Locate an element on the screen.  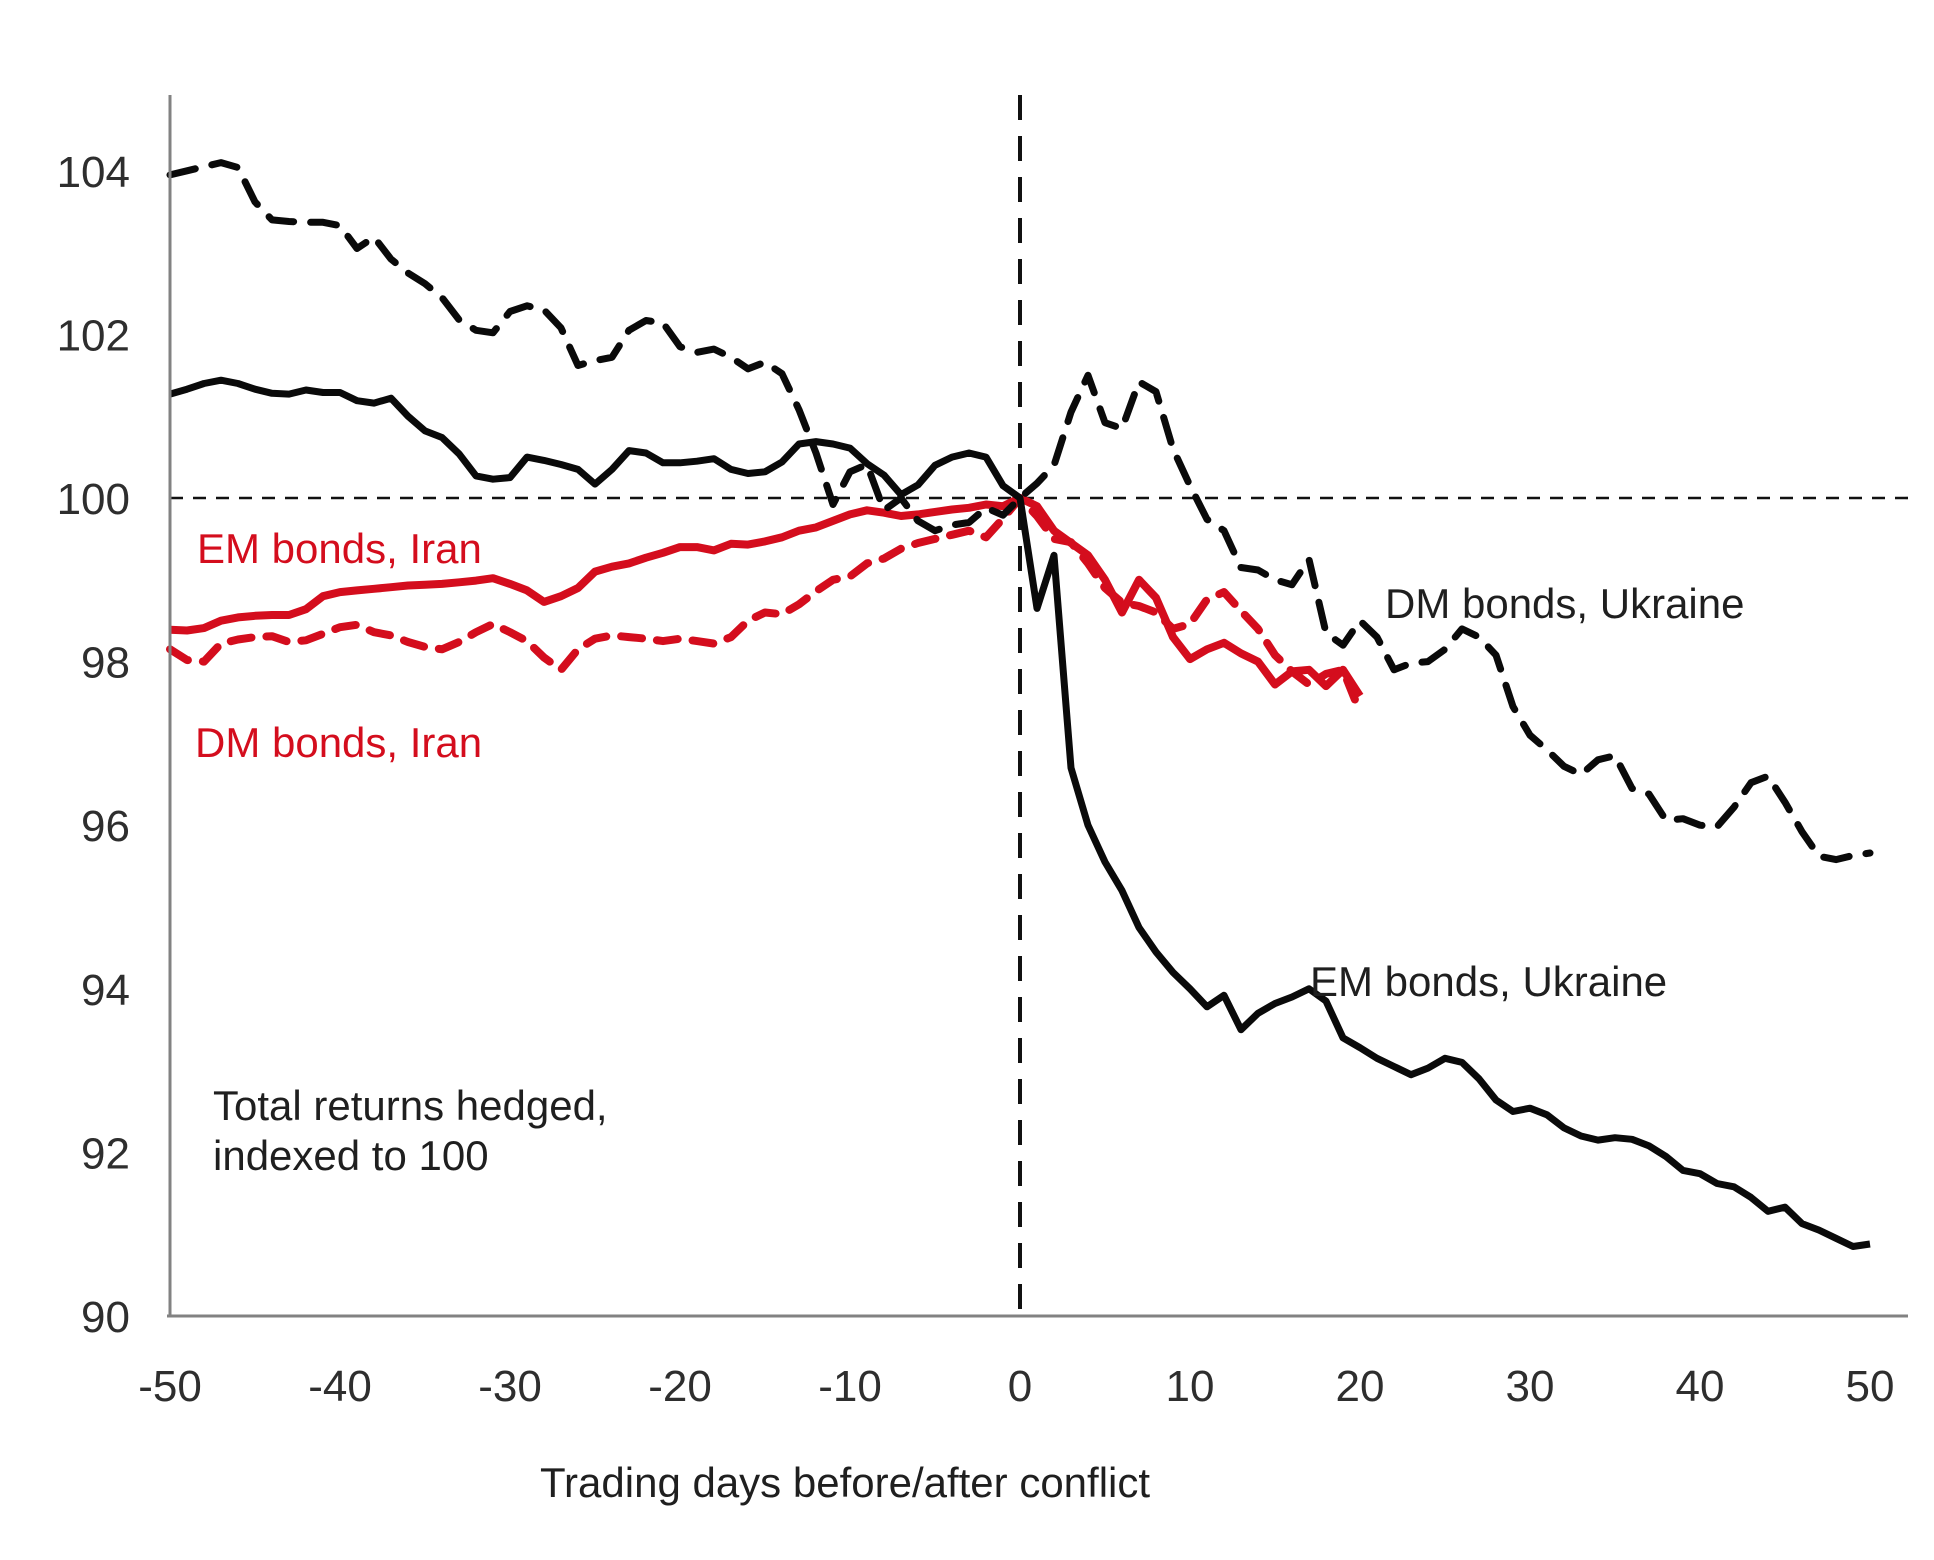
y-tick-label: 96 is located at coordinates (105, 826).